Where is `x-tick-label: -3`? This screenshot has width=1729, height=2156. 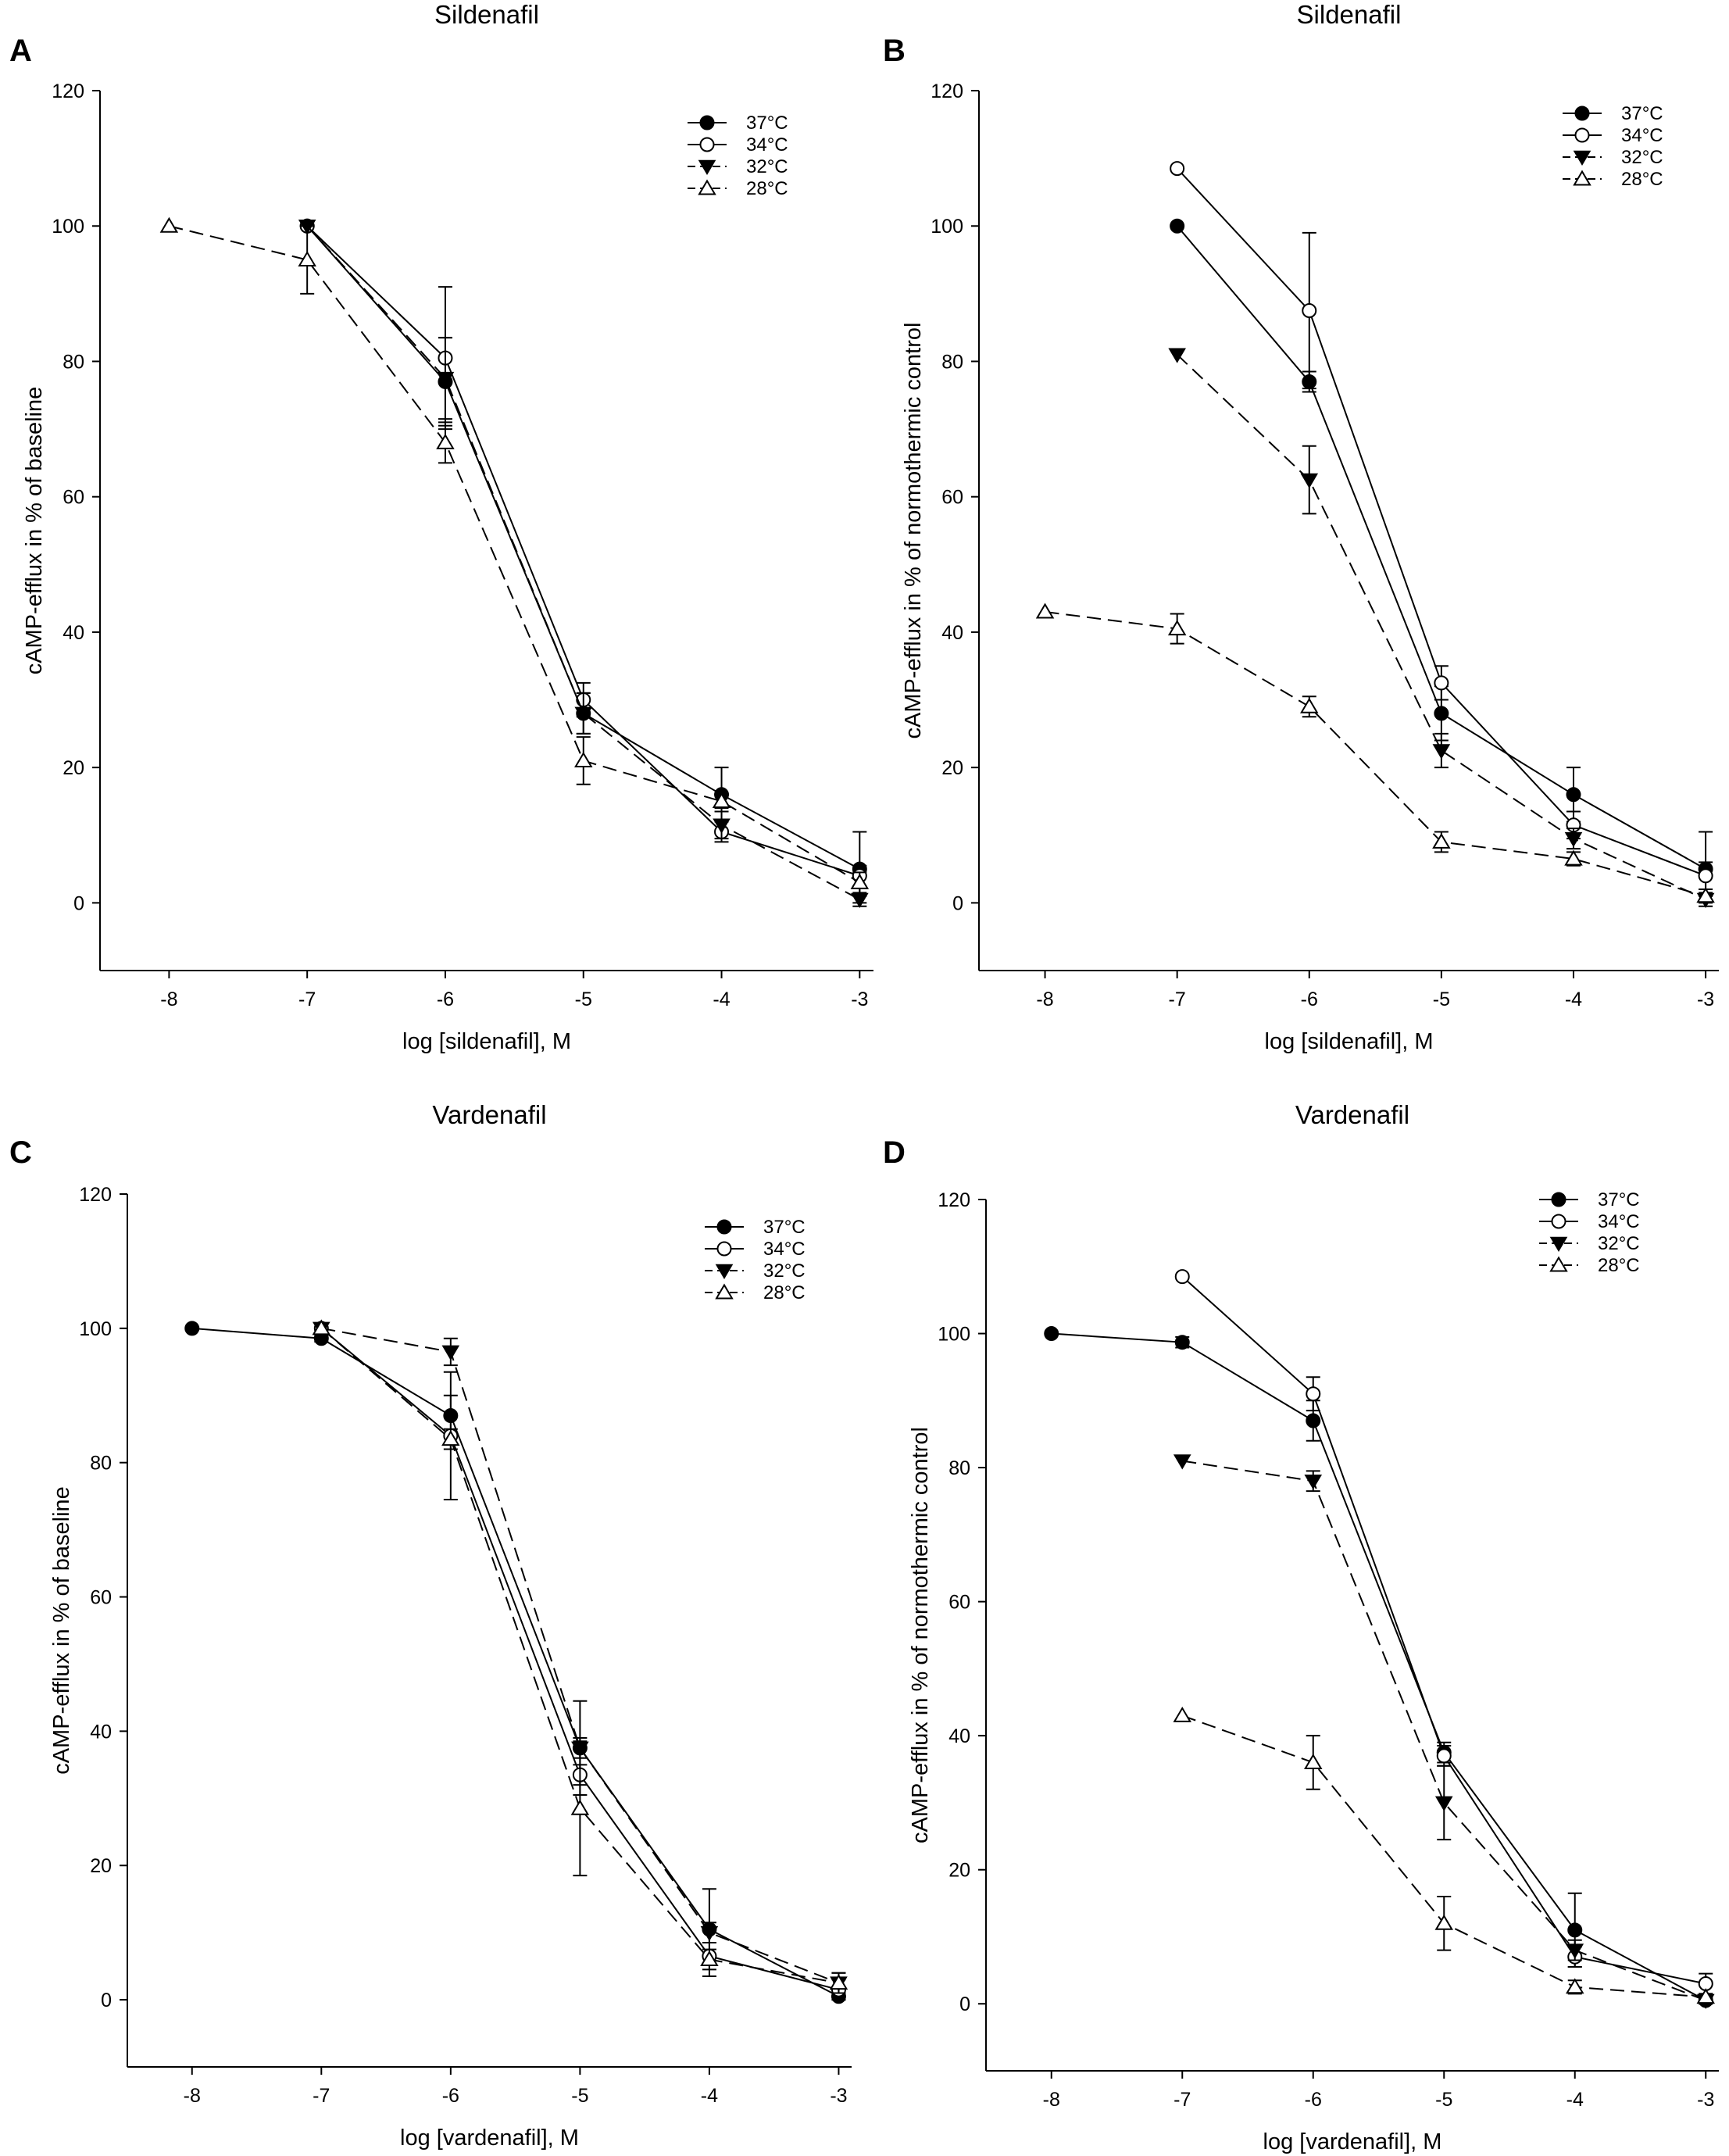 x-tick-label: -3 is located at coordinates (1706, 2100).